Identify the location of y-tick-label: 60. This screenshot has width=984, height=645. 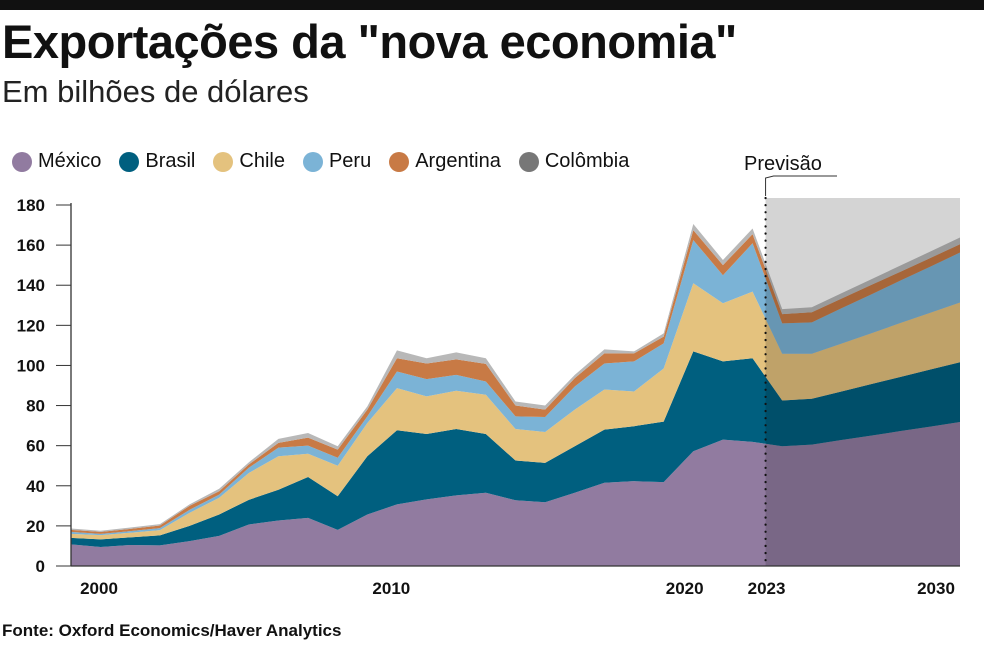
(35, 446).